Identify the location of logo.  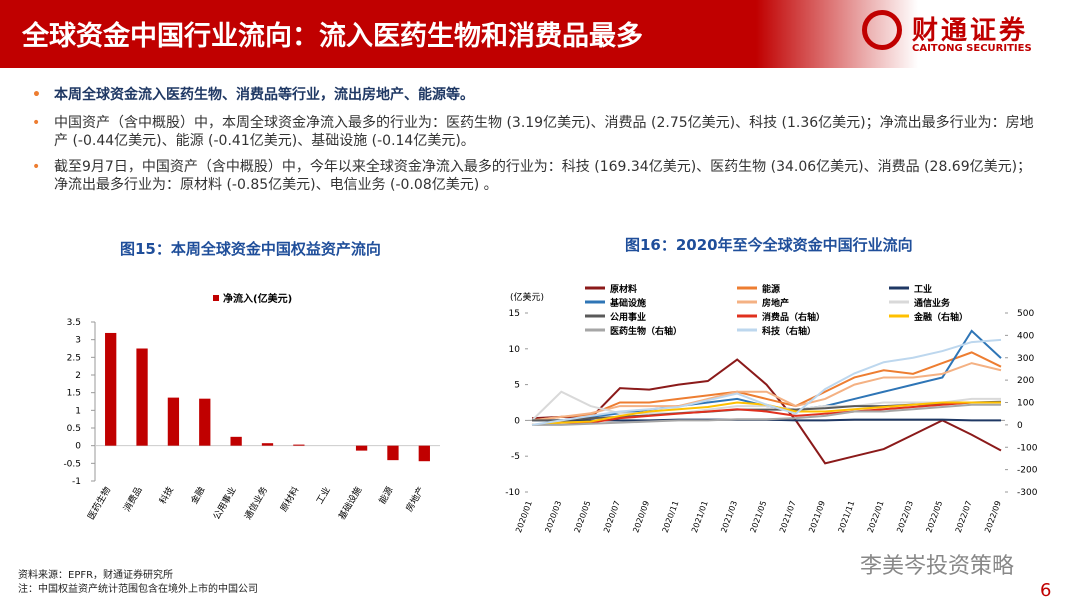
(882, 30).